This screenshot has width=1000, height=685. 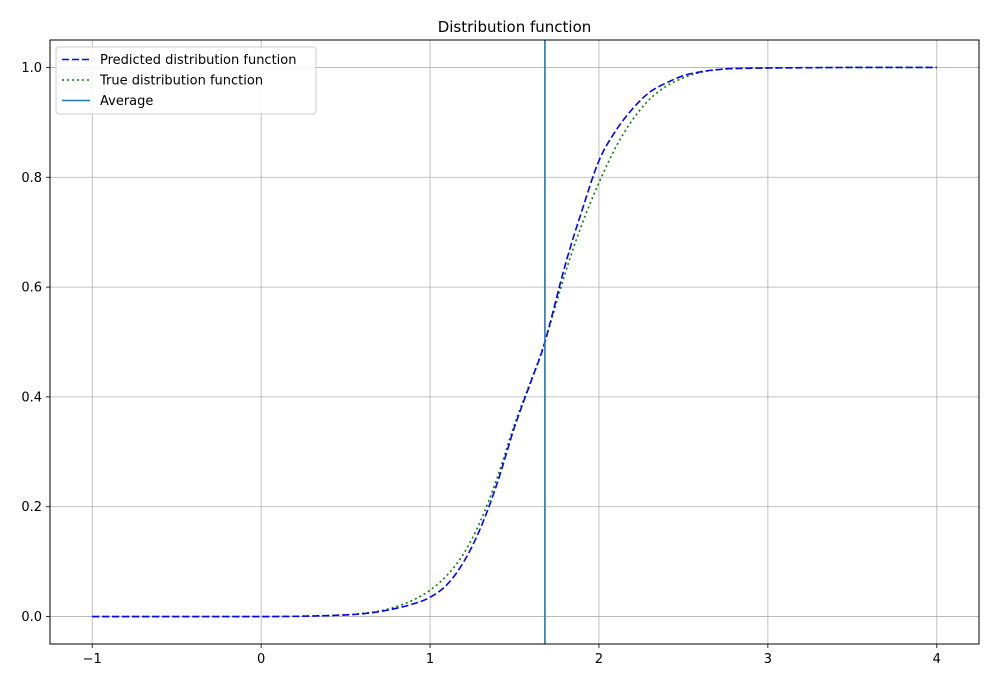 I want to click on y-tick-label: 0.0, so click(x=31, y=617).